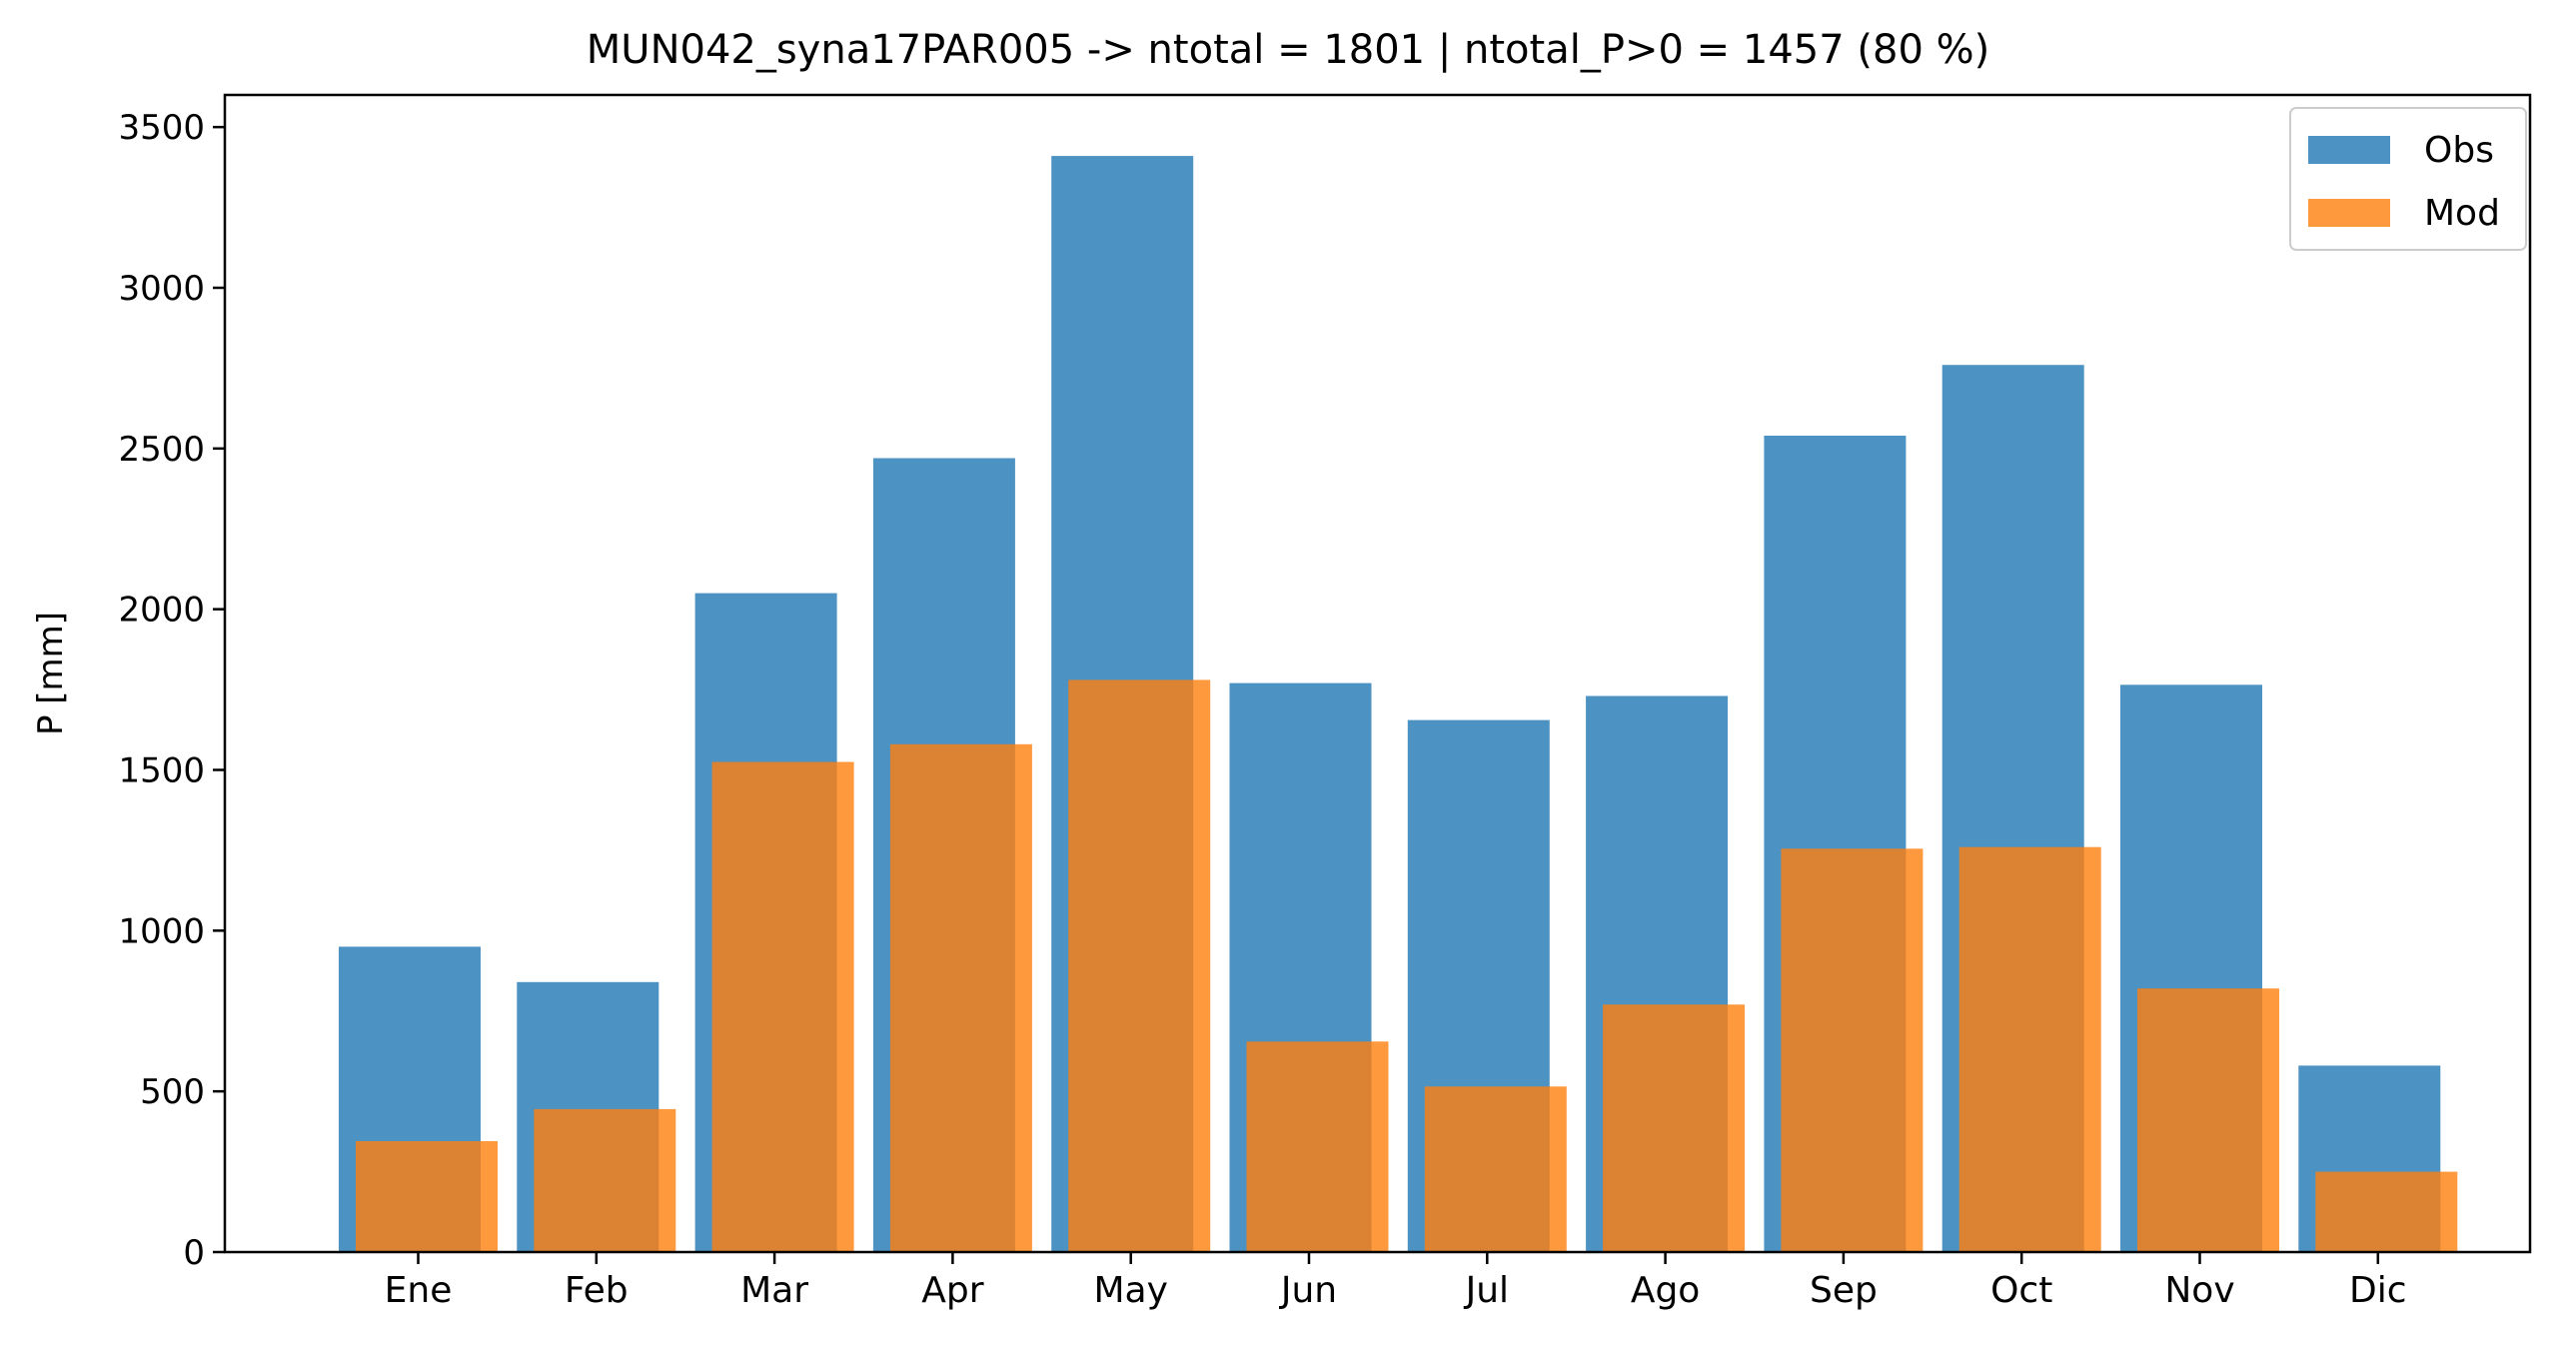 This screenshot has height=1348, width=2576. I want to click on bar-mod-feb, so click(605, 1180).